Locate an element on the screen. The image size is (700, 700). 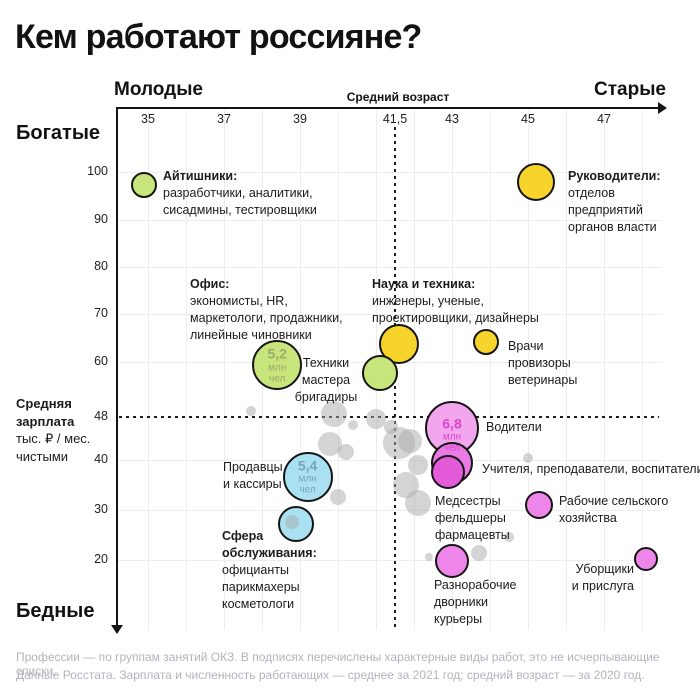
annotation-raznorabochie: Разнорабочие дворники курьеры is located at coordinates (475, 602).